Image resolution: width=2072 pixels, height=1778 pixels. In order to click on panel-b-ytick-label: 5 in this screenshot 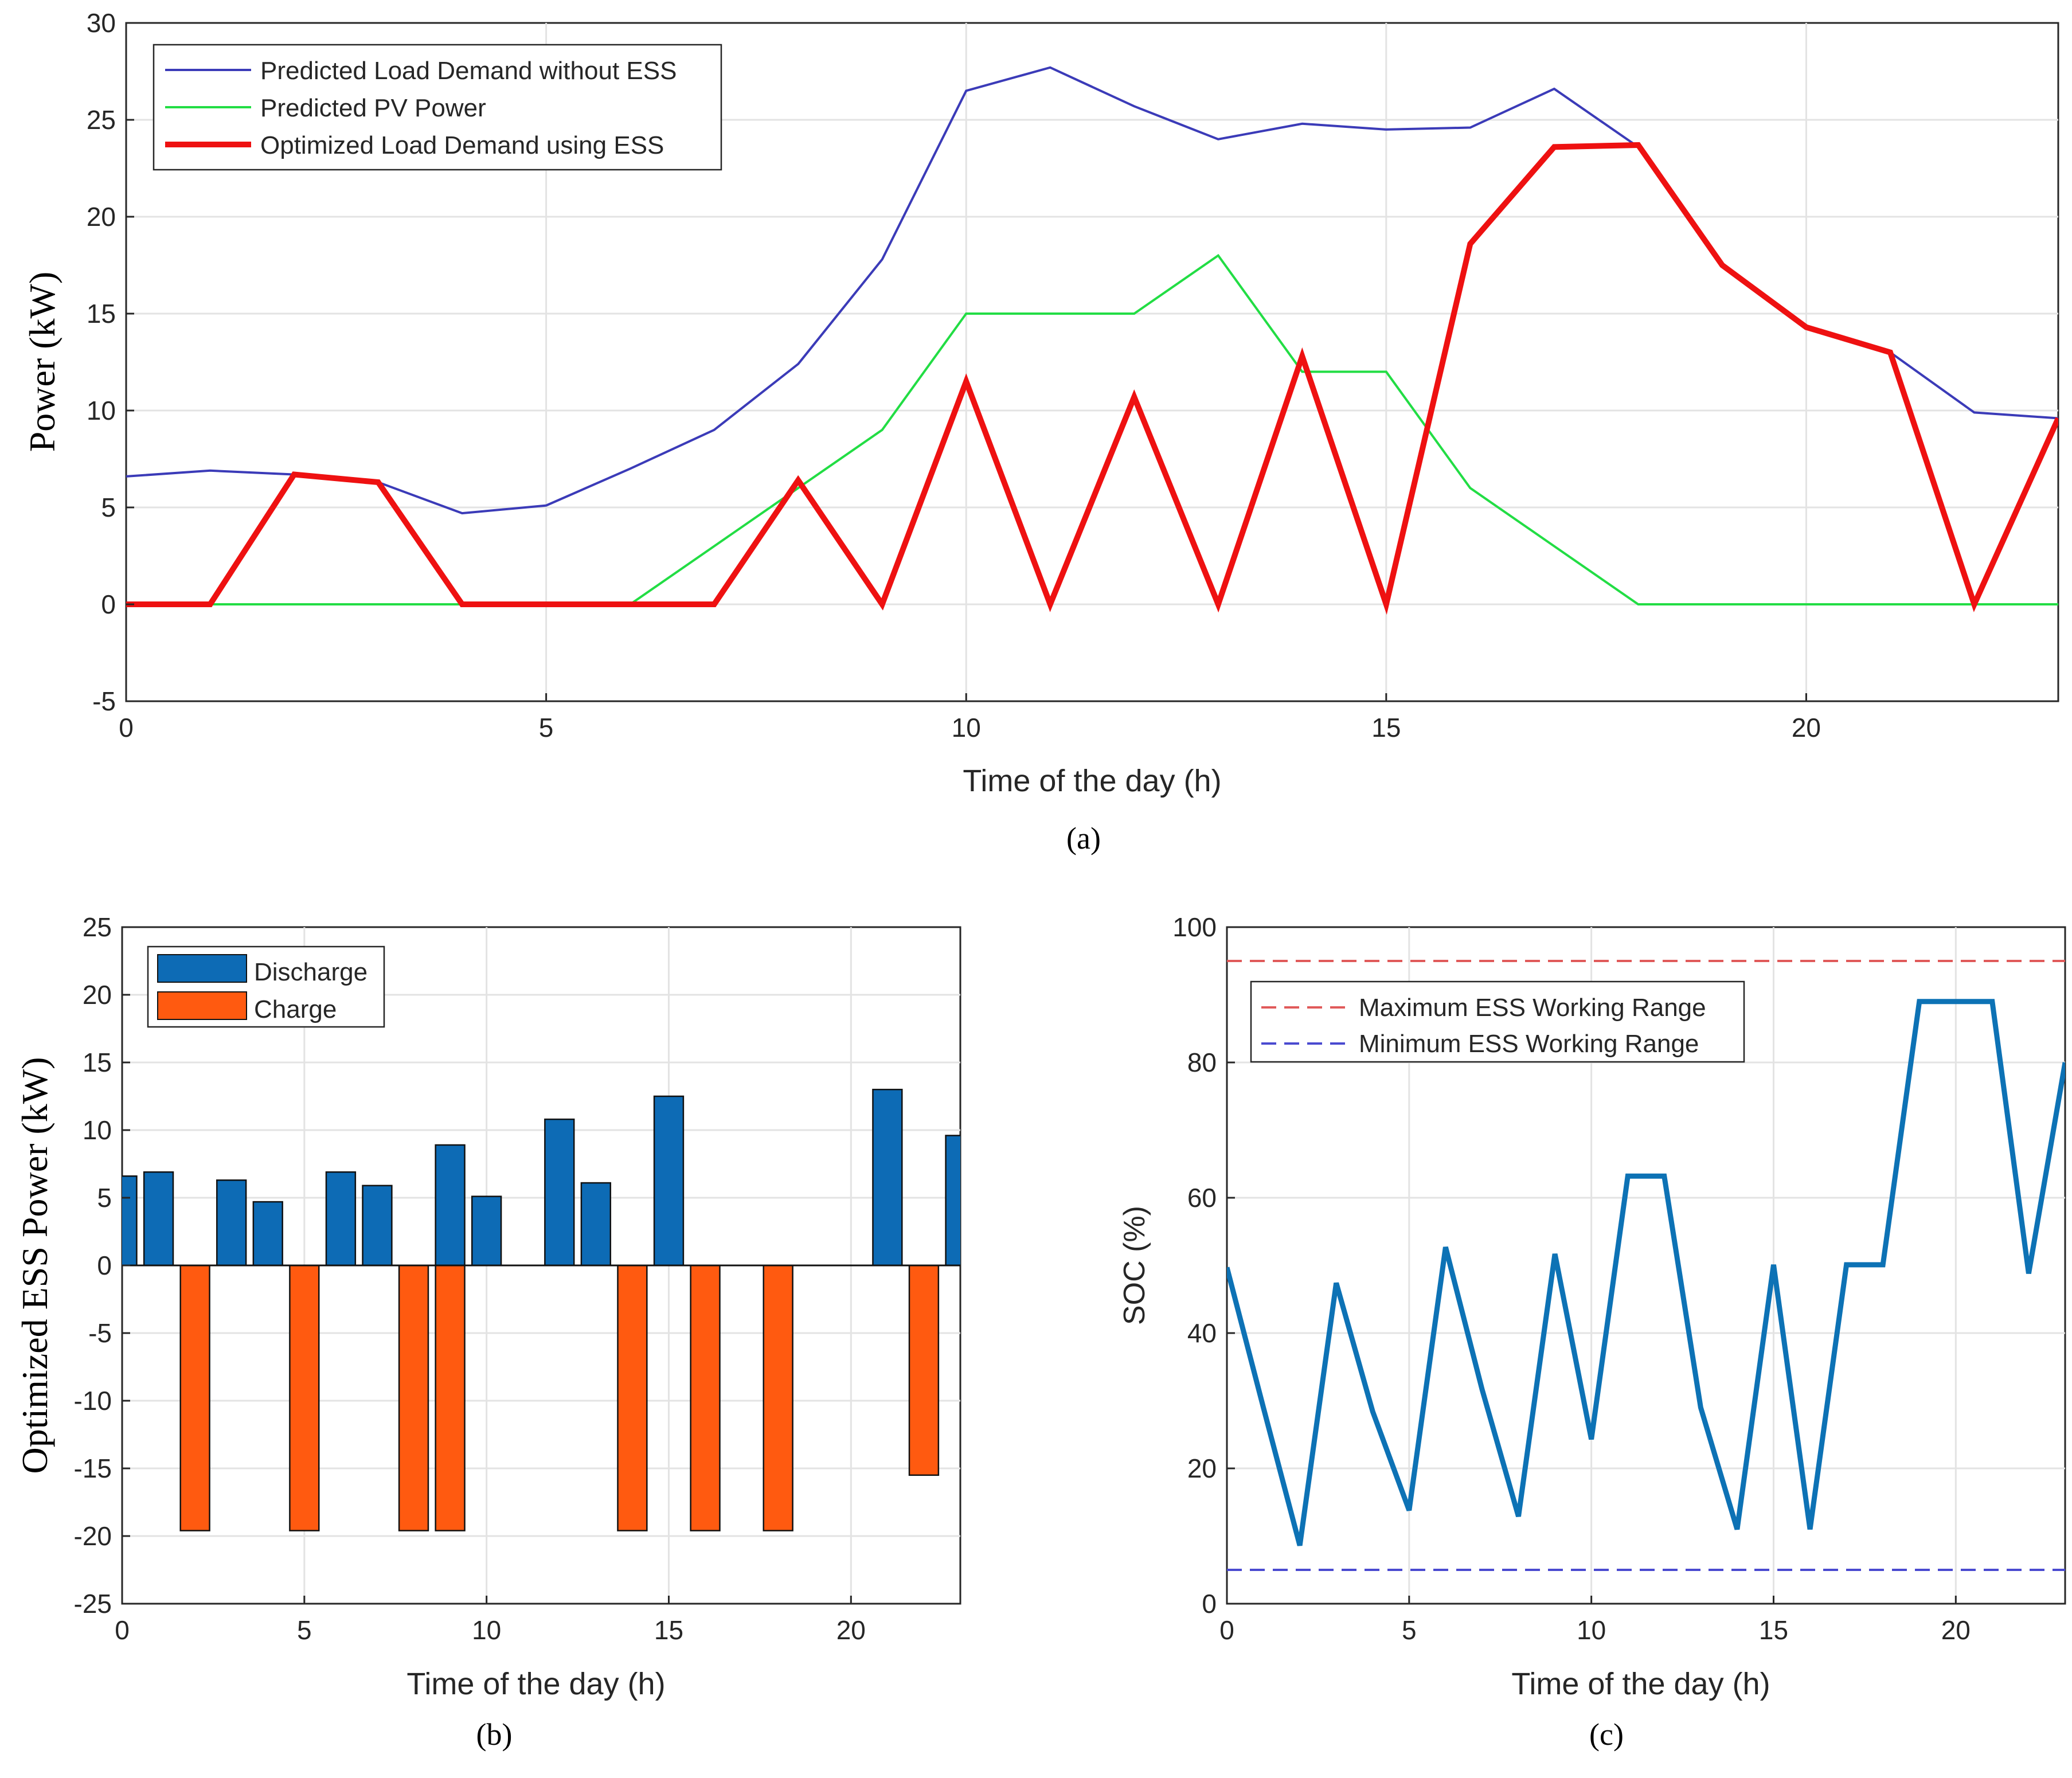, I will do `click(104, 1198)`.